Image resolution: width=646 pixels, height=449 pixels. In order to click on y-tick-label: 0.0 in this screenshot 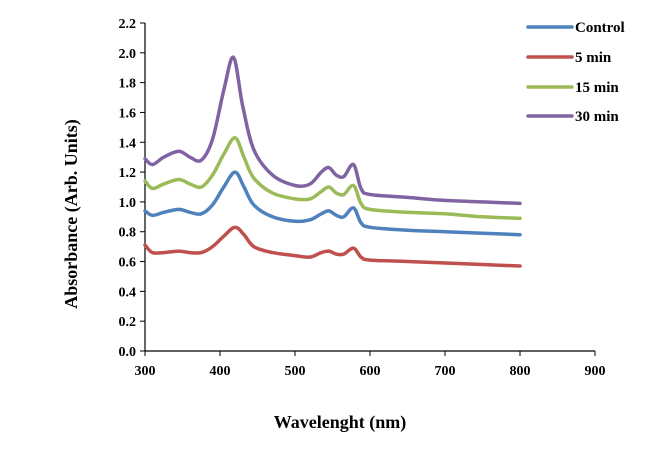, I will do `click(128, 352)`.